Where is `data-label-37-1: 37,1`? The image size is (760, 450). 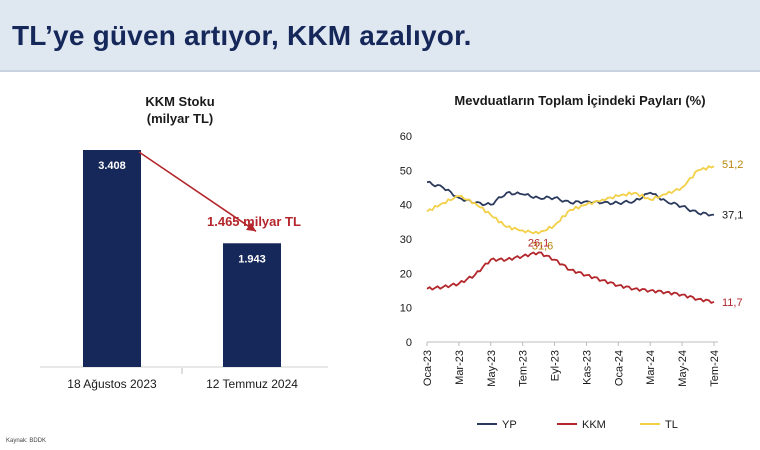
data-label-37-1: 37,1 is located at coordinates (732, 216).